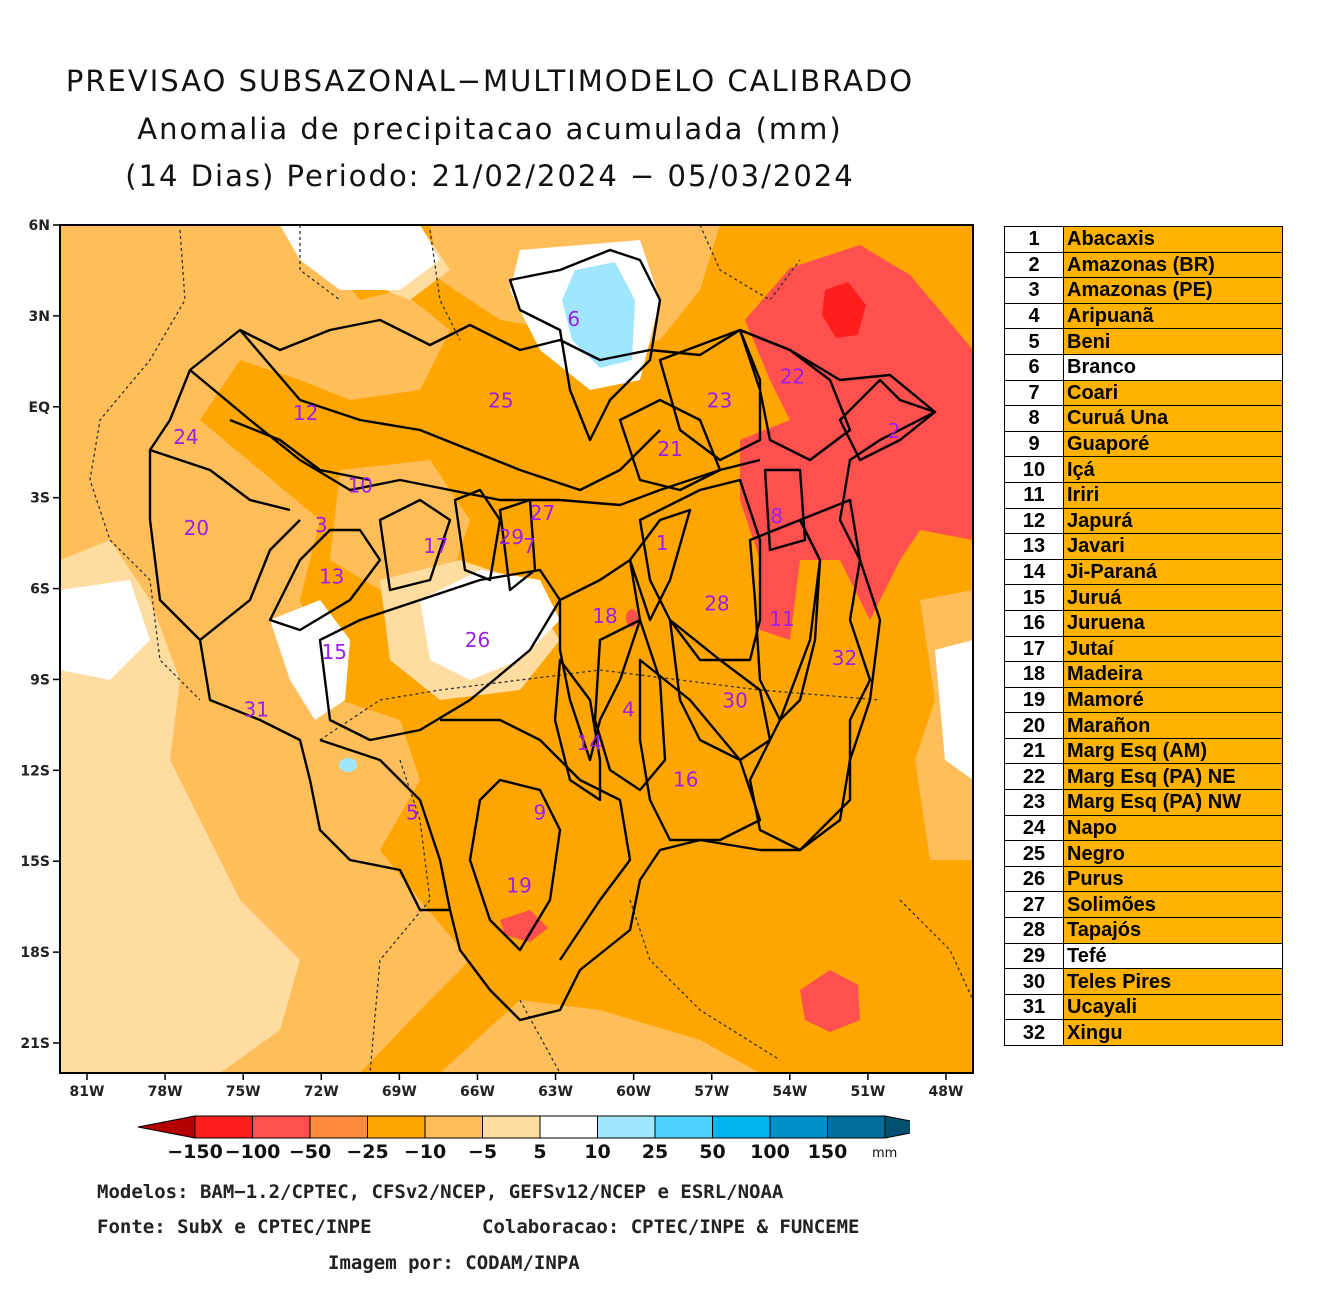  I want to click on basin-label-13: 13, so click(331, 576).